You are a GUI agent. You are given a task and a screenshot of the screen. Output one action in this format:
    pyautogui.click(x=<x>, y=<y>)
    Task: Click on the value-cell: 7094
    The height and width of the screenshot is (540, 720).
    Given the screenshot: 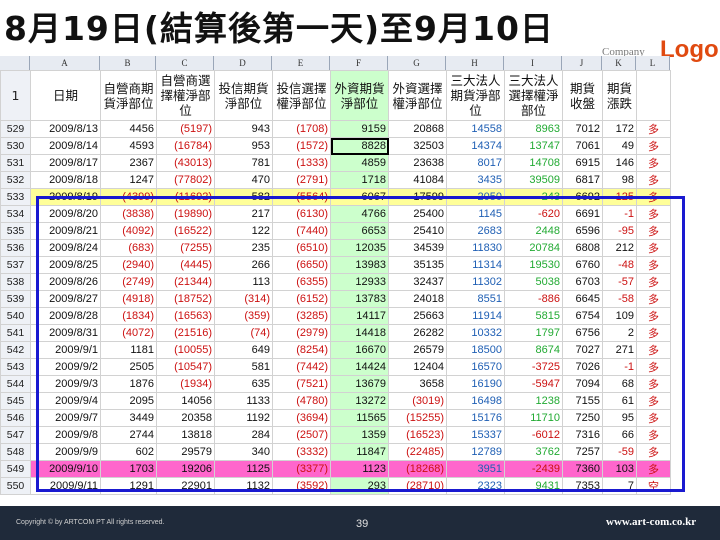 What is the action you would take?
    pyautogui.click(x=582, y=384)
    